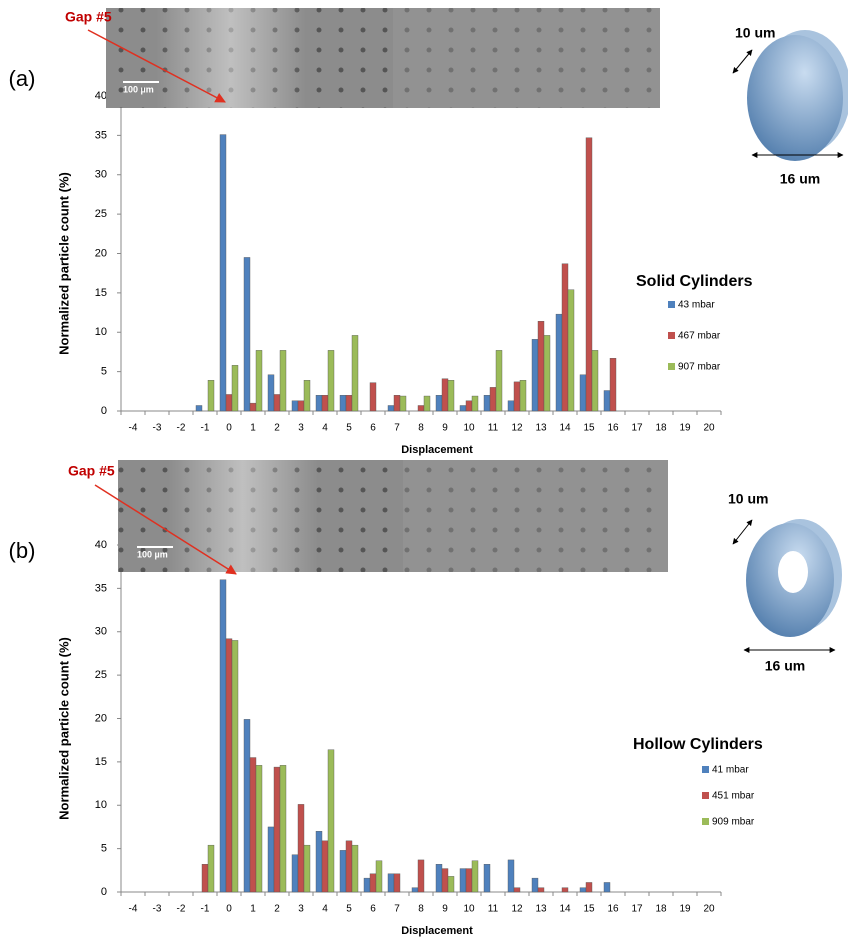 The image size is (848, 938). Describe the element at coordinates (22, 550) in the screenshot. I see `panel-label: (b)` at that location.